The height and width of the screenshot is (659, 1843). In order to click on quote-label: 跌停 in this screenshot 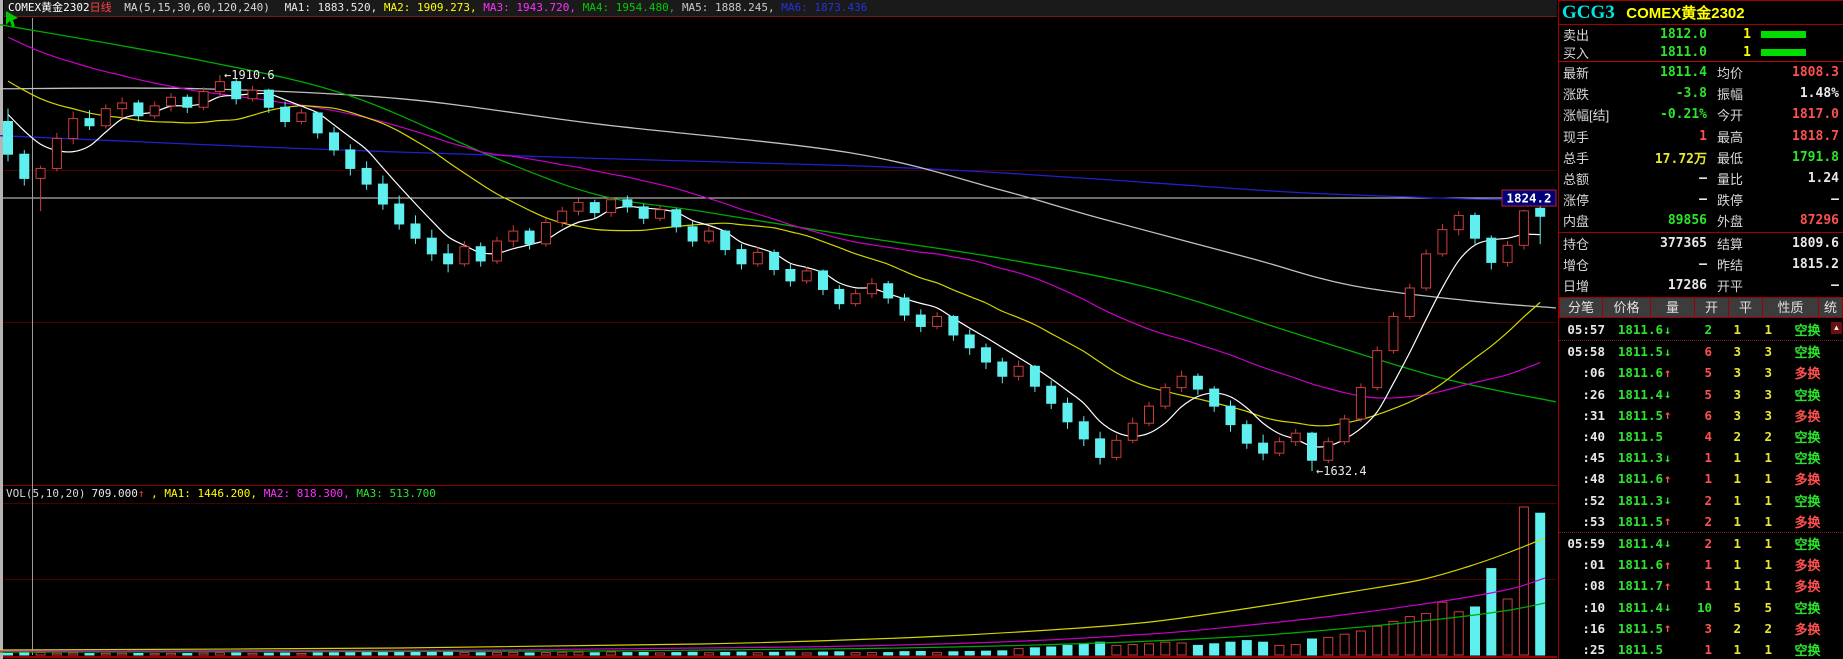, I will do `click(1730, 201)`.